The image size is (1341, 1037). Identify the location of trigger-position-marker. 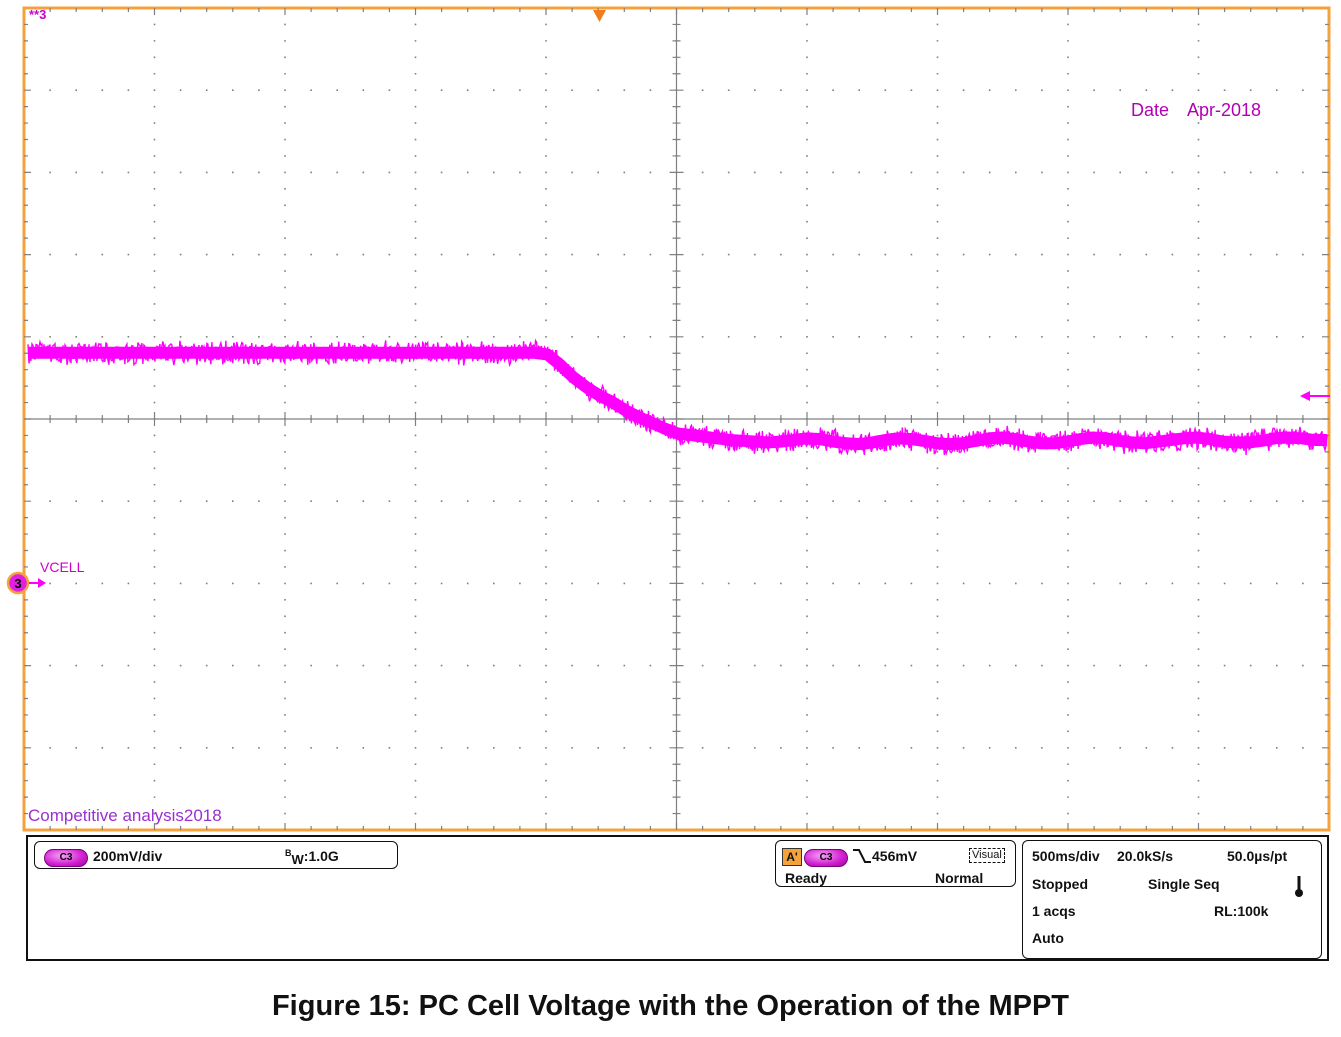
(599, 16).